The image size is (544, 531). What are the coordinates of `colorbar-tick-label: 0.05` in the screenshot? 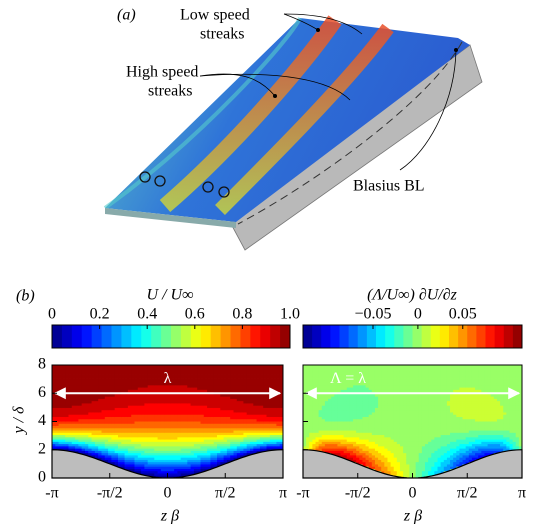 It's located at (463, 314).